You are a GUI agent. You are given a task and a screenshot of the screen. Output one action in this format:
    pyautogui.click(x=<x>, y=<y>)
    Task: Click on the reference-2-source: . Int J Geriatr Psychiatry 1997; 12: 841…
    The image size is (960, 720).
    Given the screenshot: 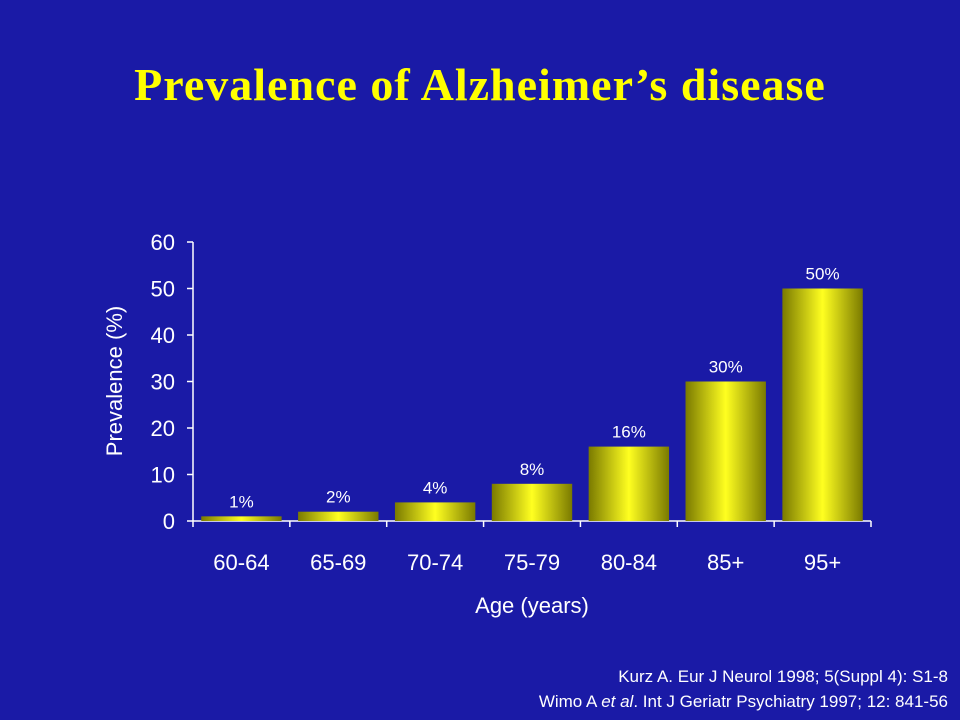 What is the action you would take?
    pyautogui.click(x=790, y=701)
    